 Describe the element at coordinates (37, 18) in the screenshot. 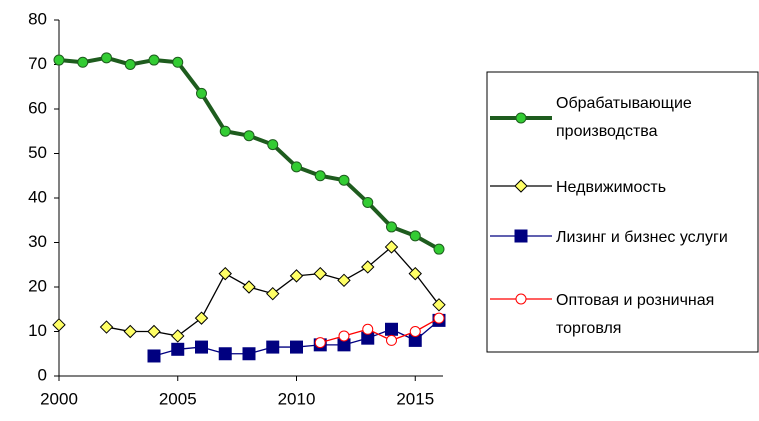

I see `y-tick-label: 80` at that location.